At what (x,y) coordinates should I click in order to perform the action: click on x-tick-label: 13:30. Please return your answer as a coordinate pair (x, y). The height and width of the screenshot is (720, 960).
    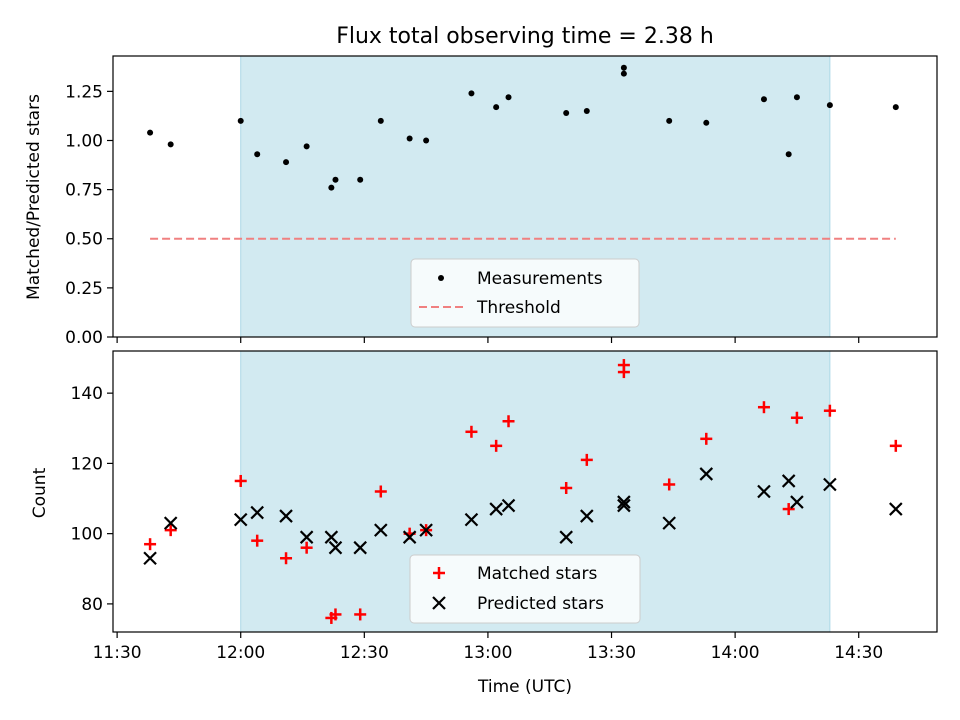
    Looking at the image, I should click on (611, 653).